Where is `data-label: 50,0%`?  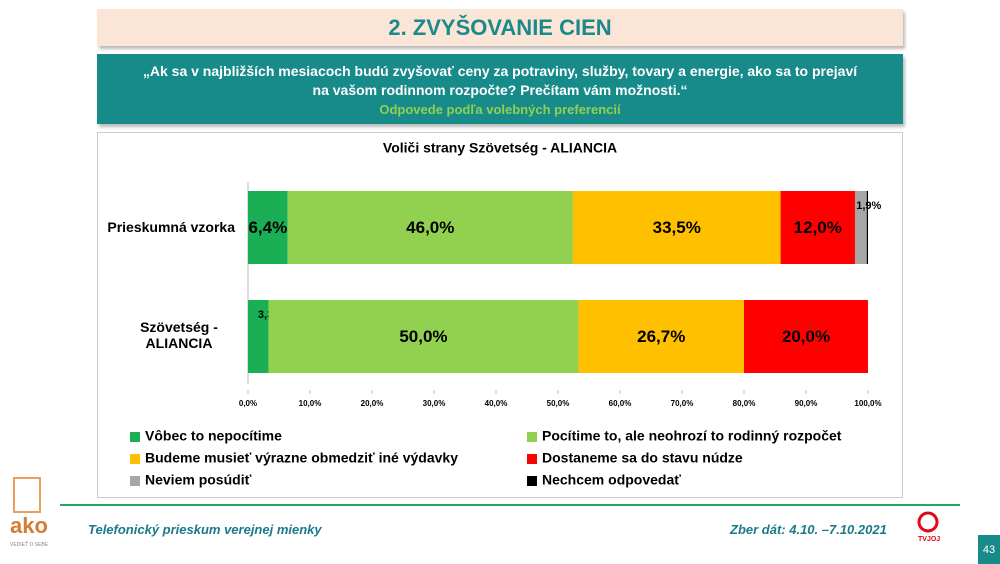
data-label: 50,0% is located at coordinates (423, 336).